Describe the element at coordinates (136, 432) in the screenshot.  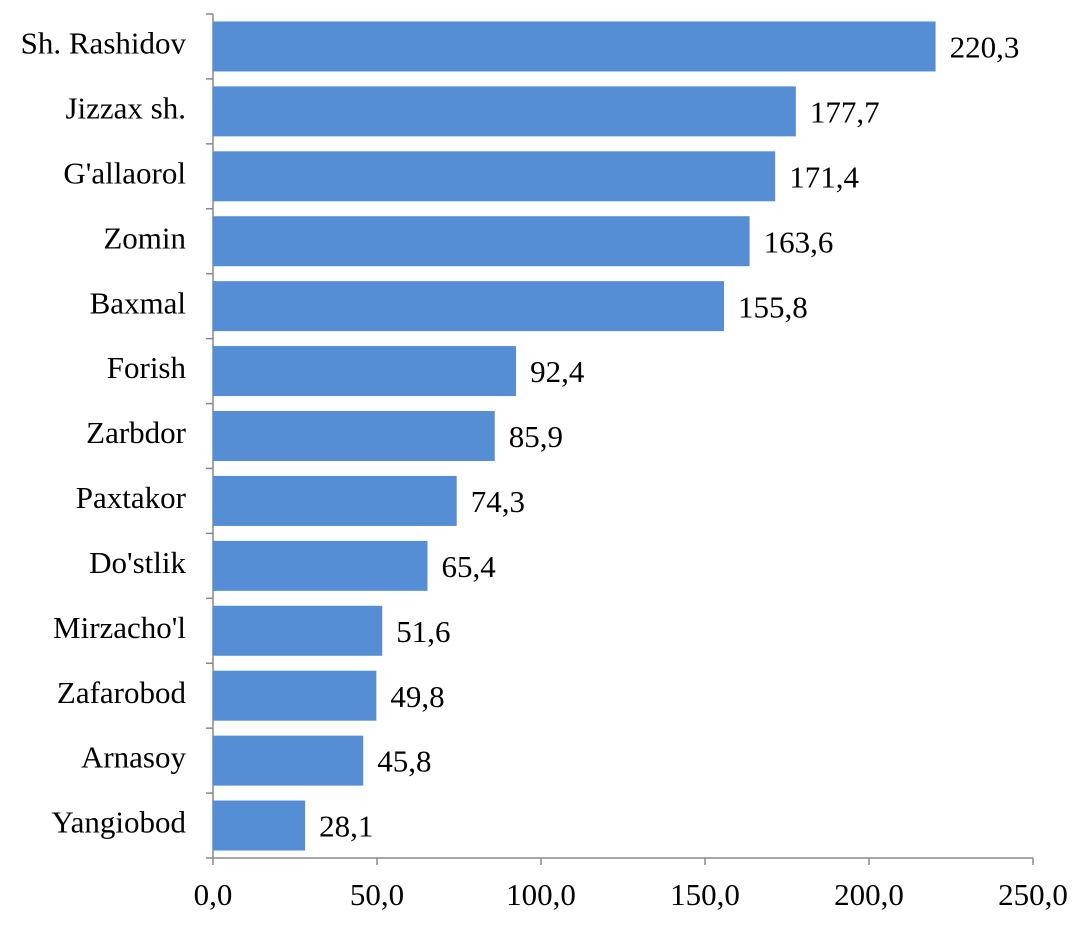
I see `y-tick-label: Zarbdor` at that location.